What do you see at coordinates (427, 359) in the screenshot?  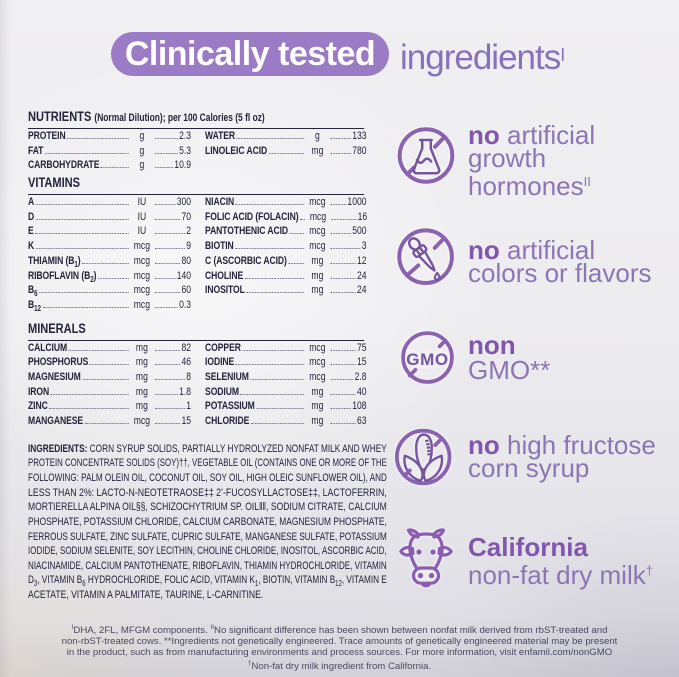 I see `svg-text: GMO` at bounding box center [427, 359].